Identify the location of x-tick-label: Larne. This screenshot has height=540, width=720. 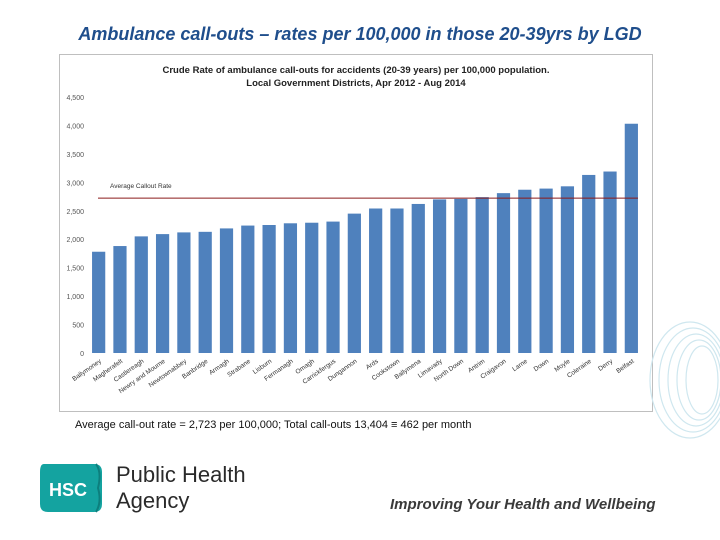
(520, 365).